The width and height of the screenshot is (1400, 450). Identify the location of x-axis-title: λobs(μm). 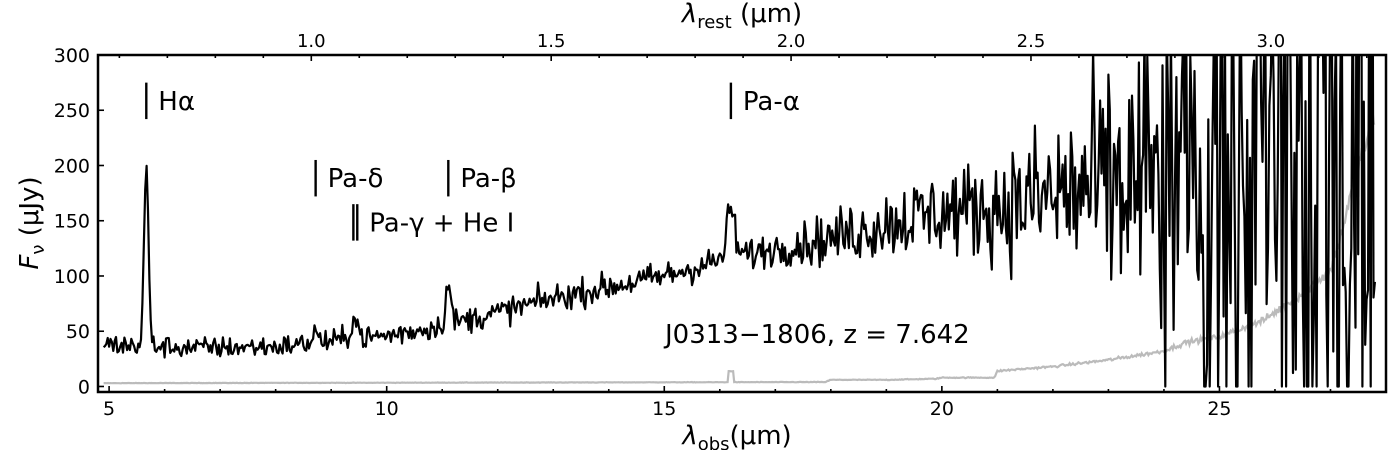
(735, 435).